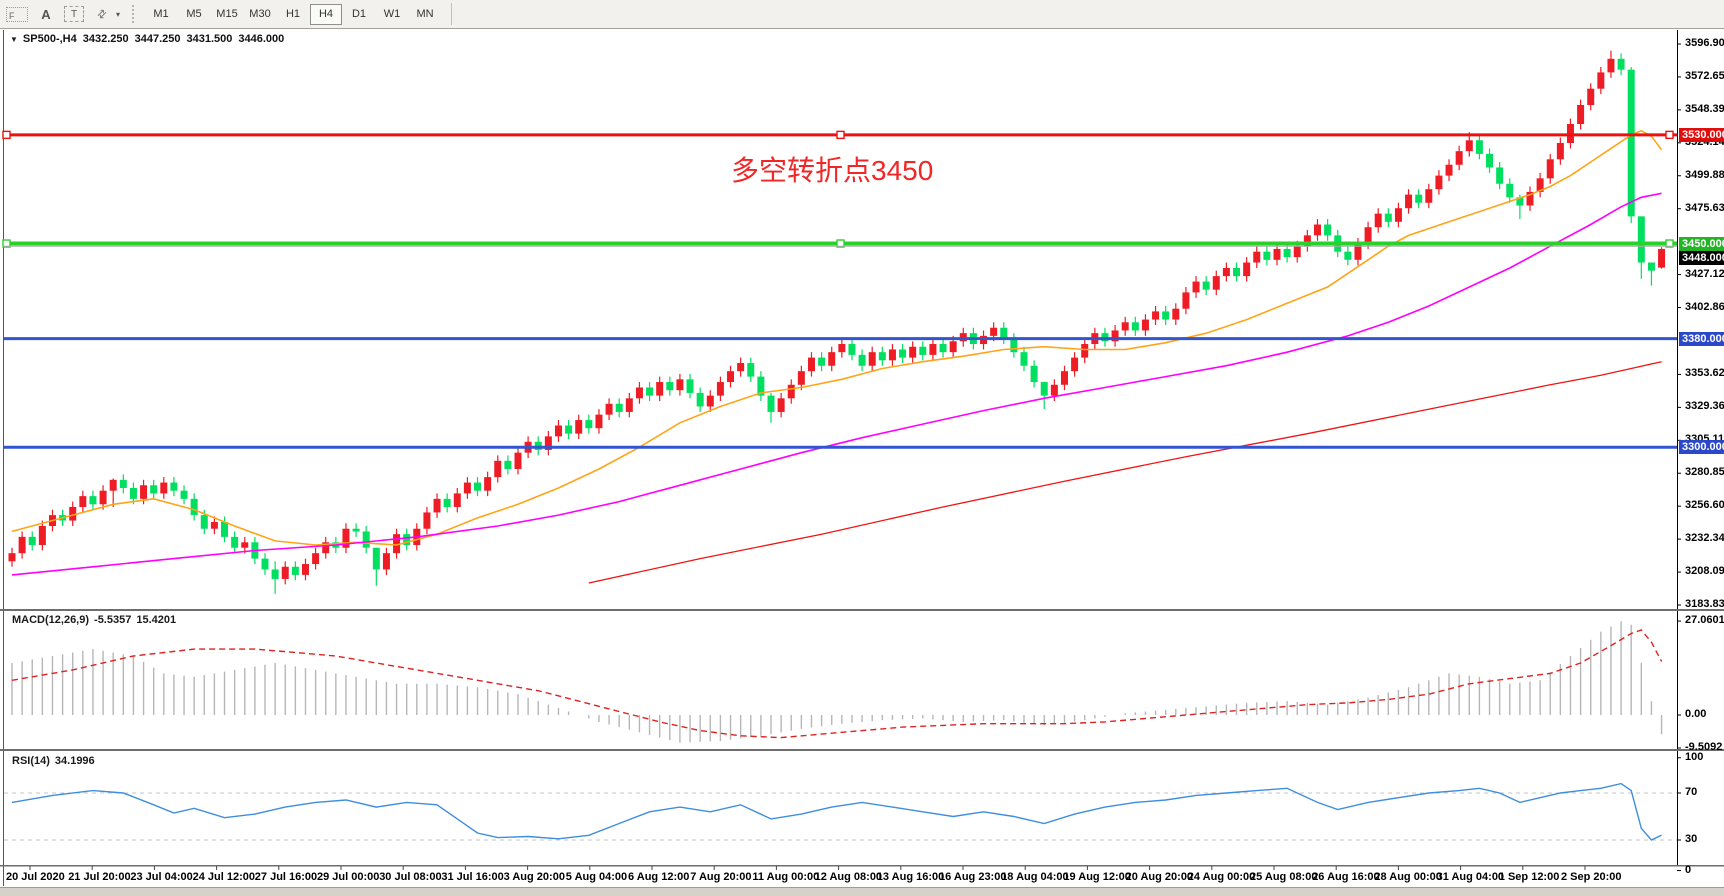 The height and width of the screenshot is (896, 1724). I want to click on annotation-text: 多空转折点3450, so click(832, 170).